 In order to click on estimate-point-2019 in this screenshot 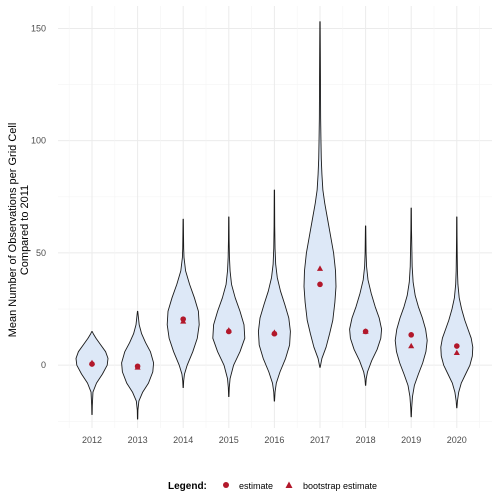, I will do `click(411, 335)`.